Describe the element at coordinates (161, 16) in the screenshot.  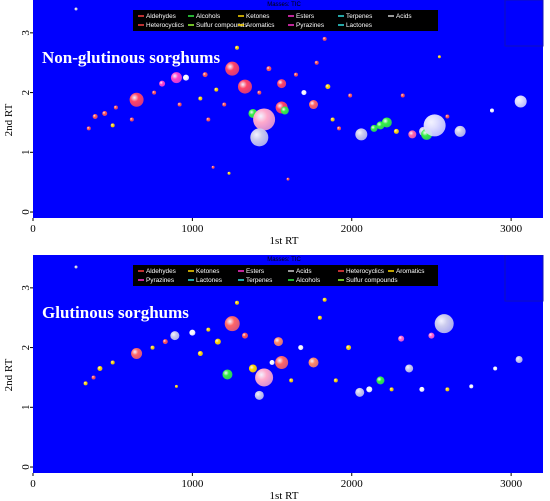
I see `legend-label: Aldehydes` at that location.